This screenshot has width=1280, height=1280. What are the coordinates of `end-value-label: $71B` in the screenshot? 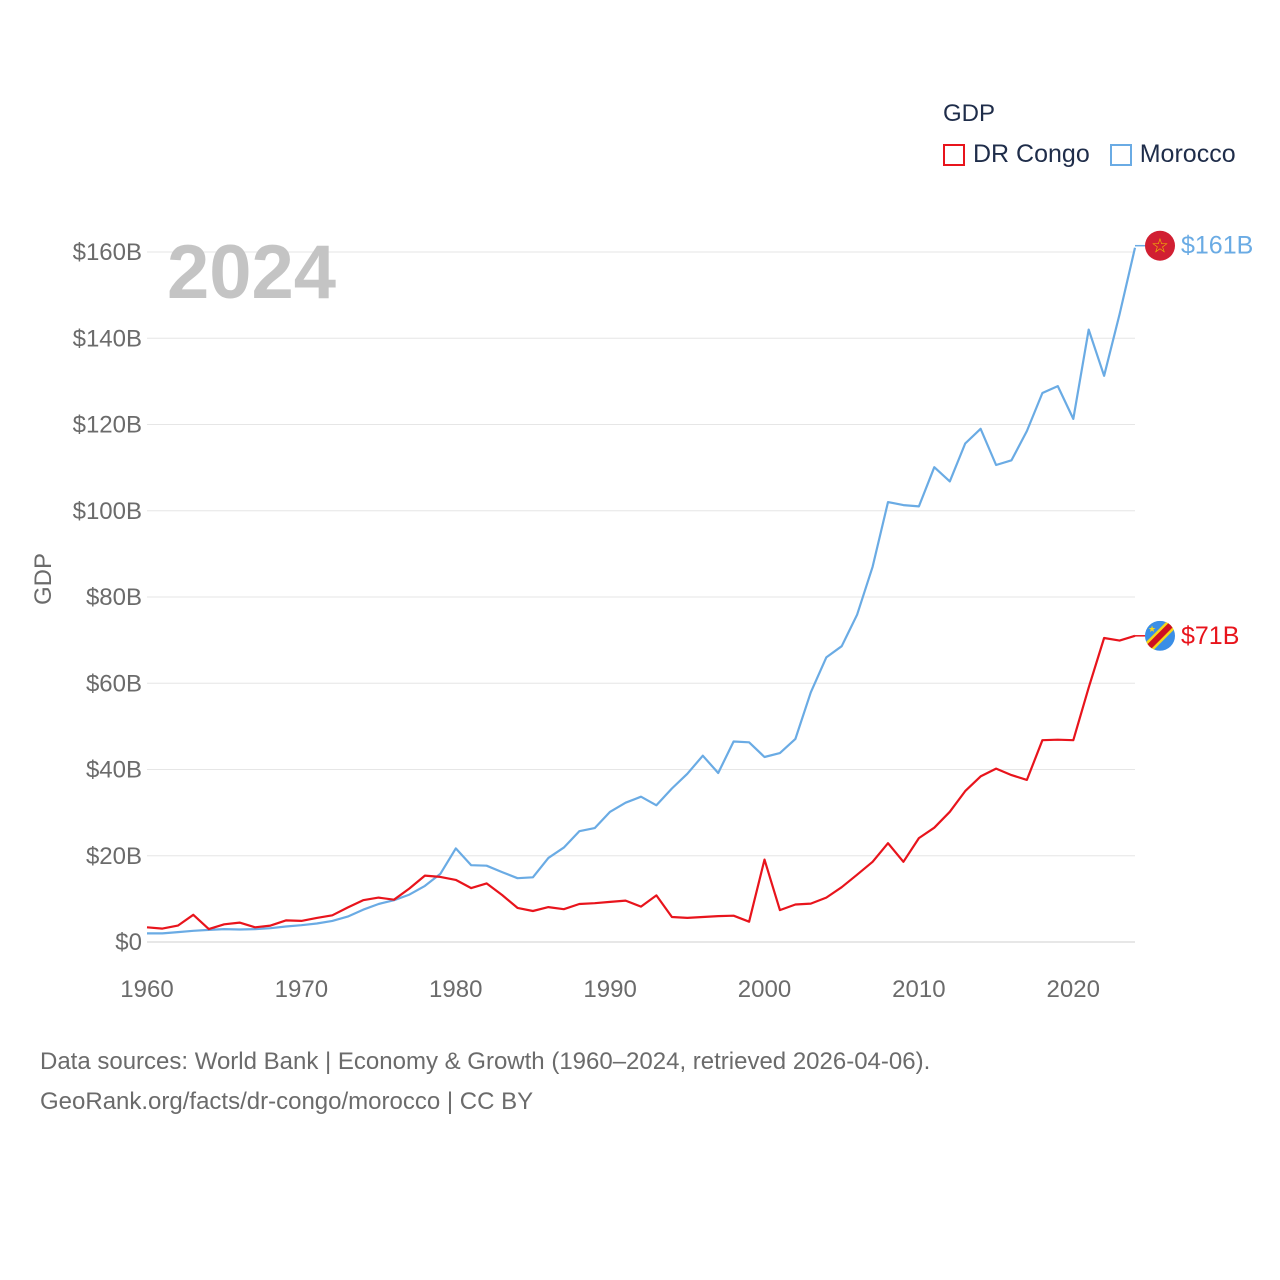 It's located at (1210, 636).